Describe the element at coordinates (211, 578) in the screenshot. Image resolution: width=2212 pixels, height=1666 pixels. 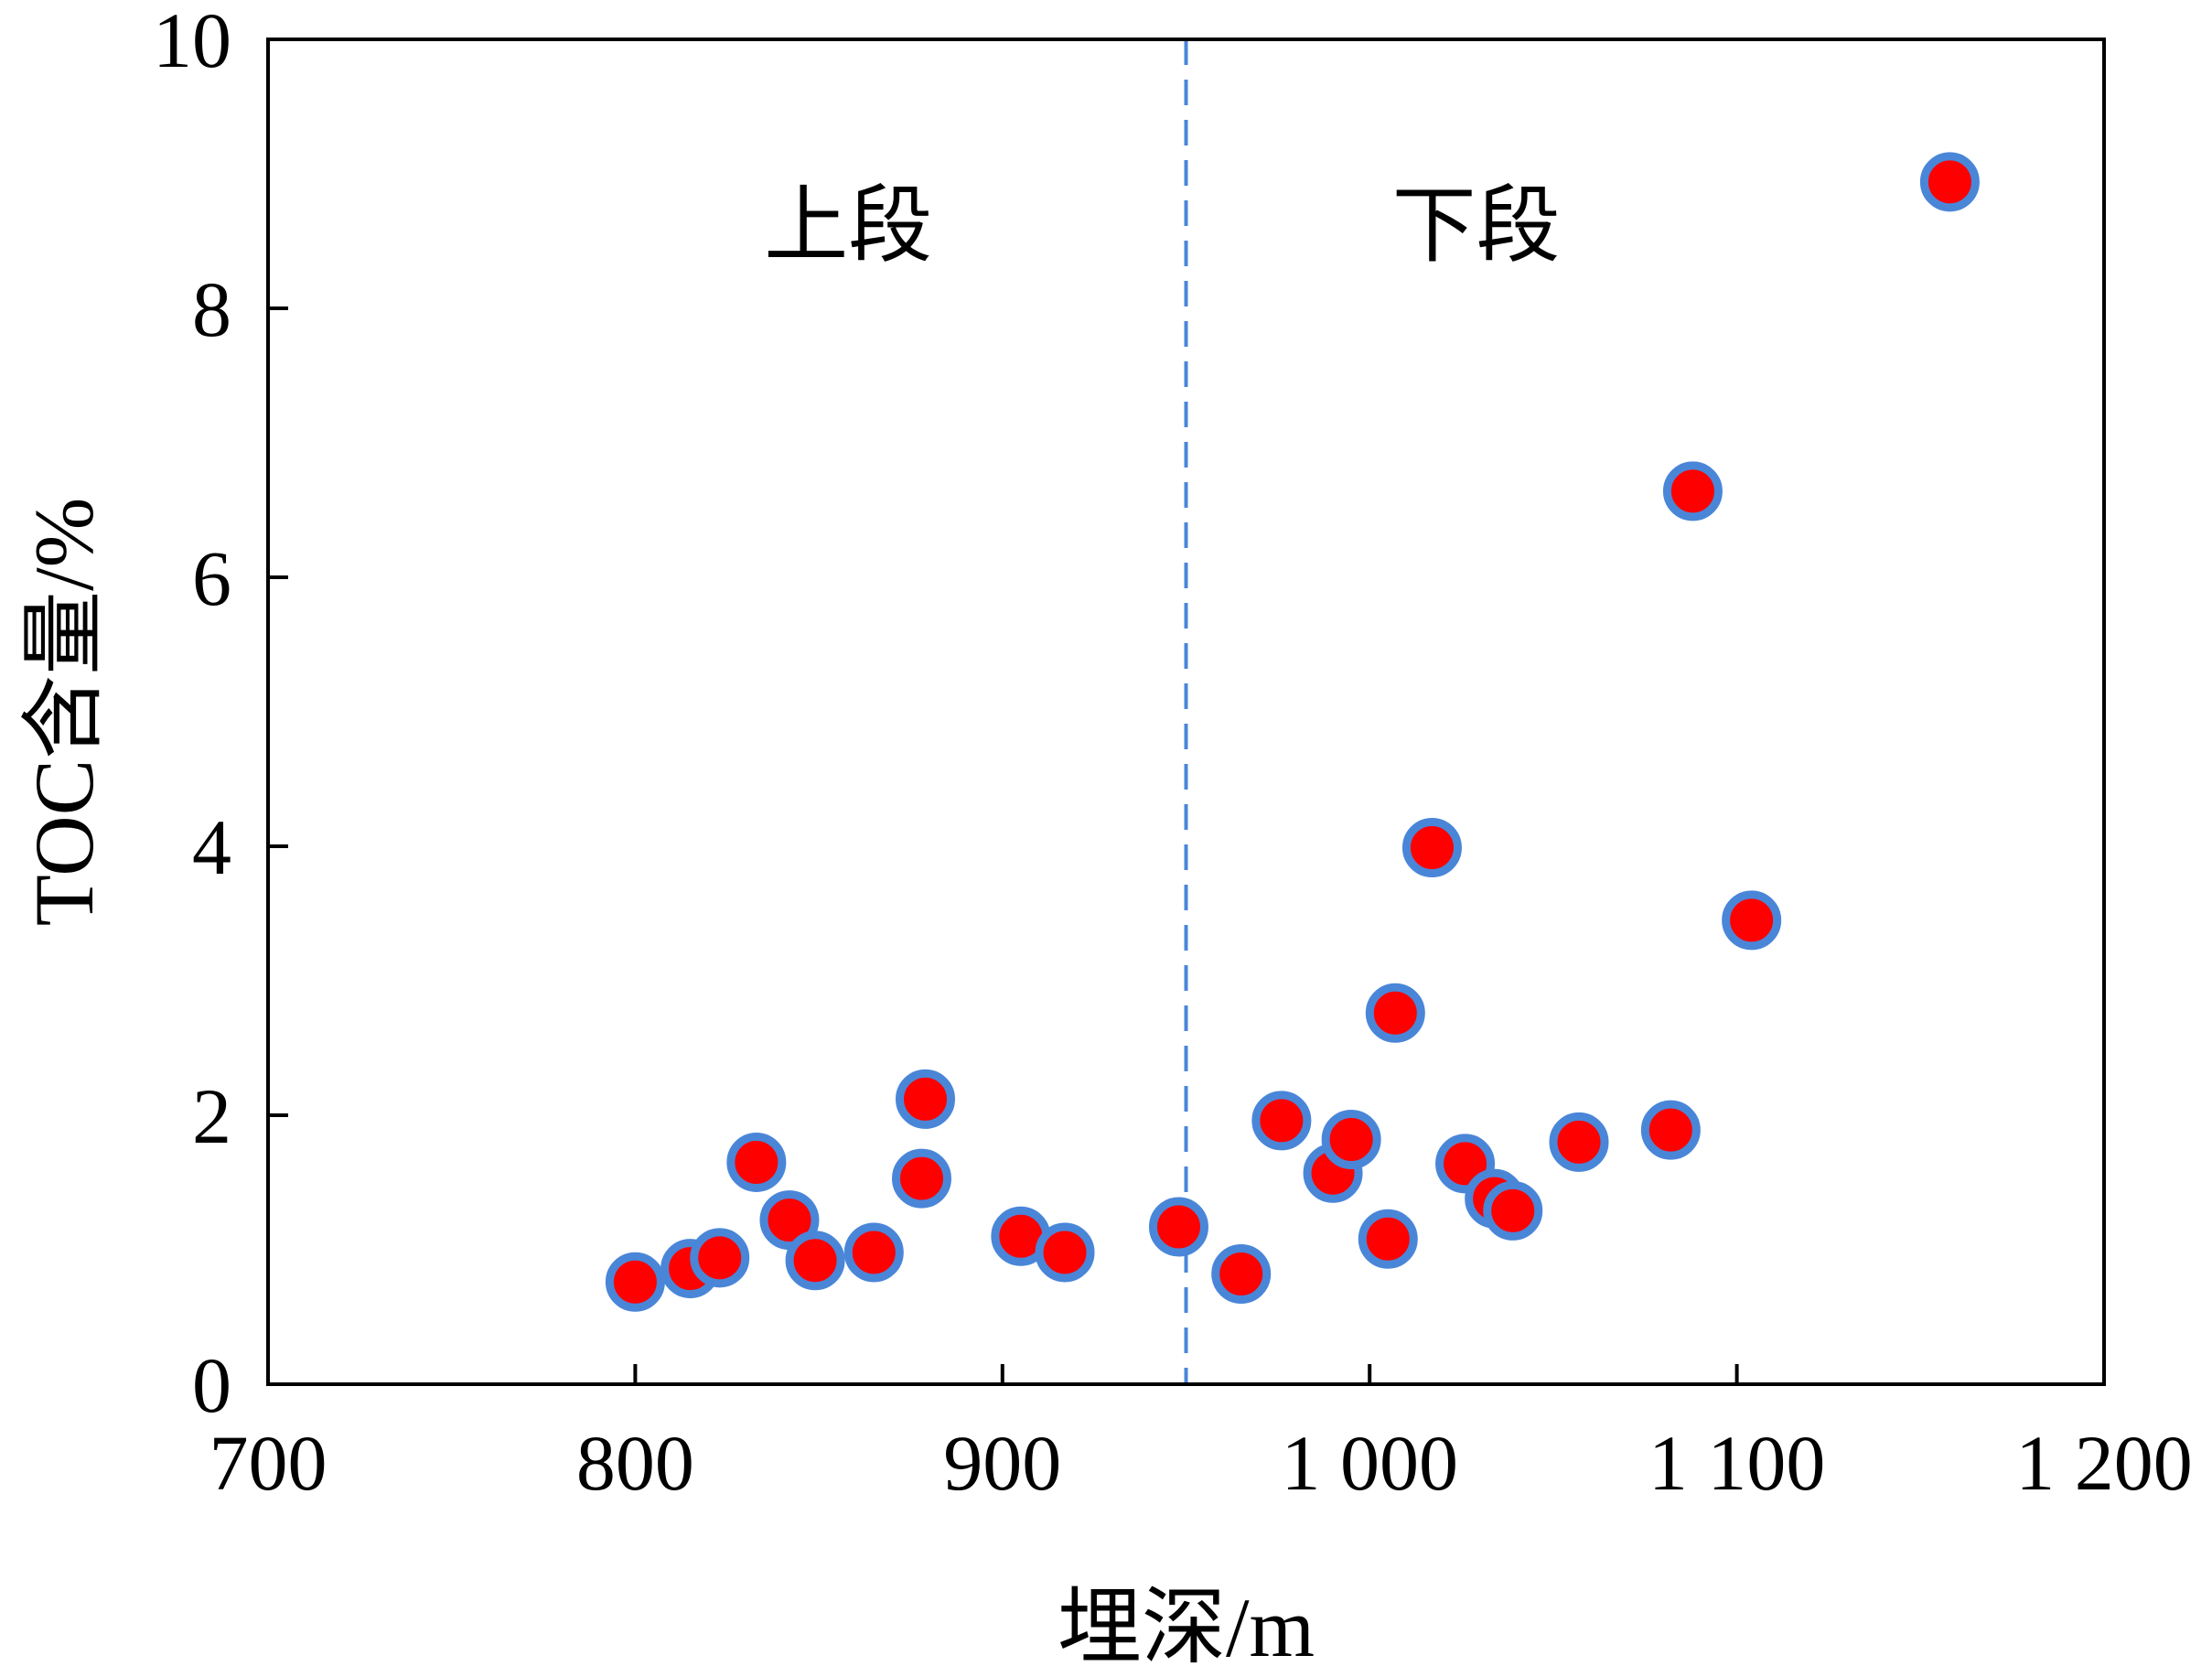
I see `y-tick-label: 6` at that location.